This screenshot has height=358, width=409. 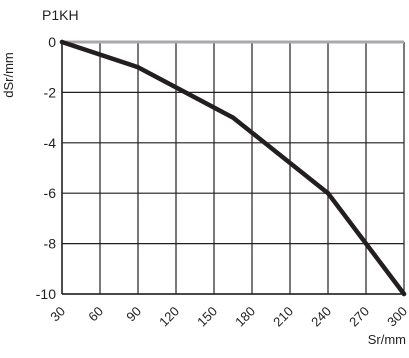 What do you see at coordinates (46, 168) in the screenshot?
I see `y-tick-labels: 0 -2 -4 -6 -8 -10` at bounding box center [46, 168].